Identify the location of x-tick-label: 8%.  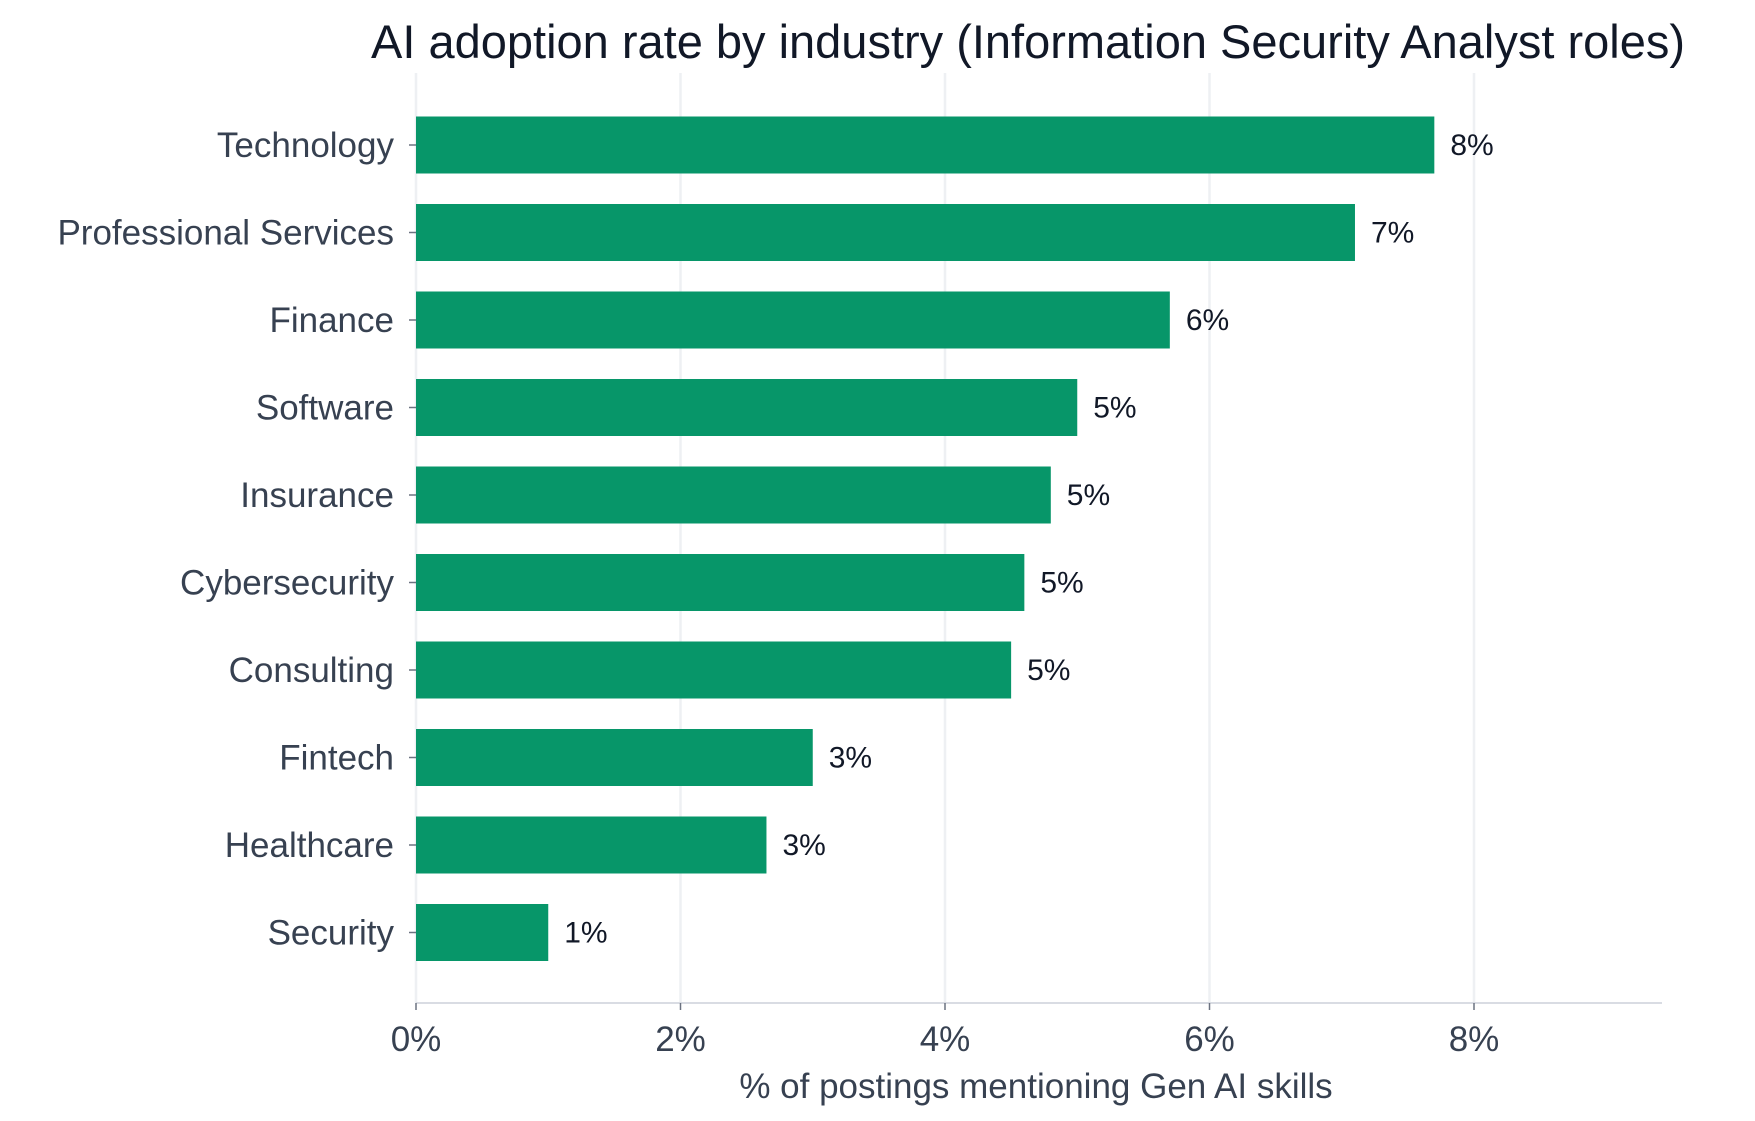
(1474, 1039).